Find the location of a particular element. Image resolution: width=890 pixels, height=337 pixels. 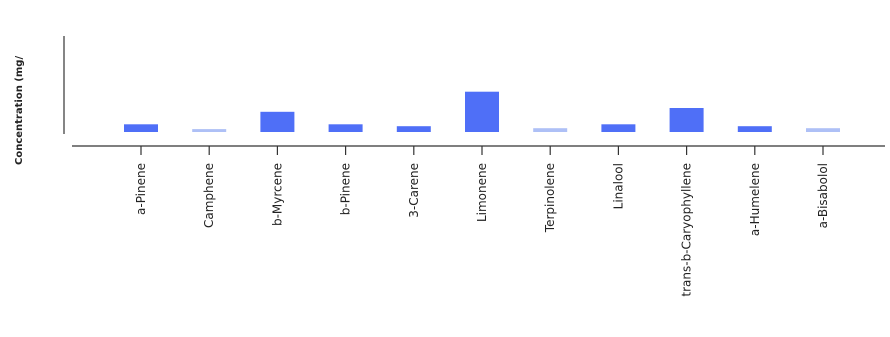

bar-terpinolene is located at coordinates (550, 130).